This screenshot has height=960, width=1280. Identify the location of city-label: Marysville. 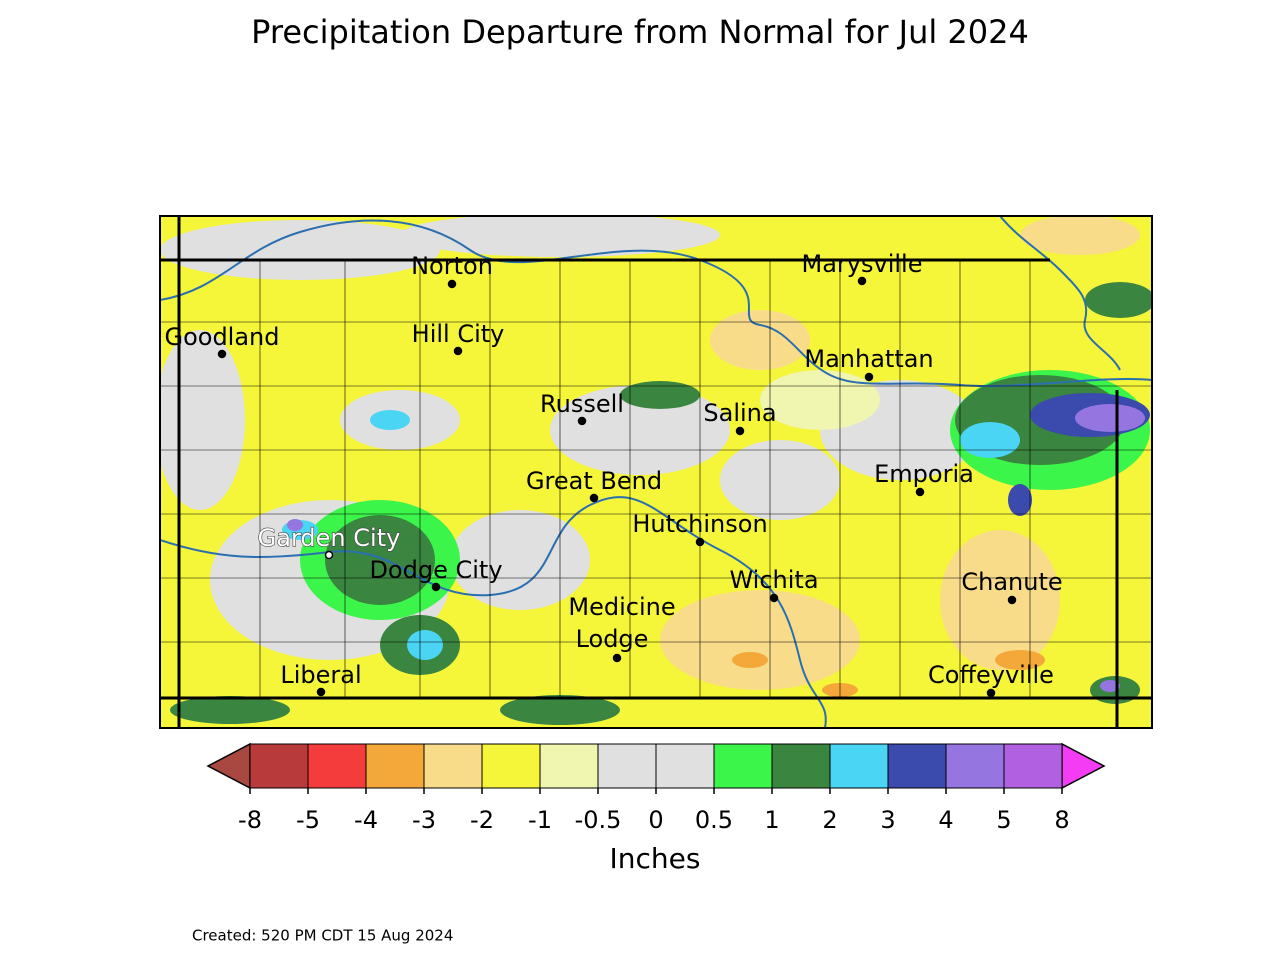
(862, 264).